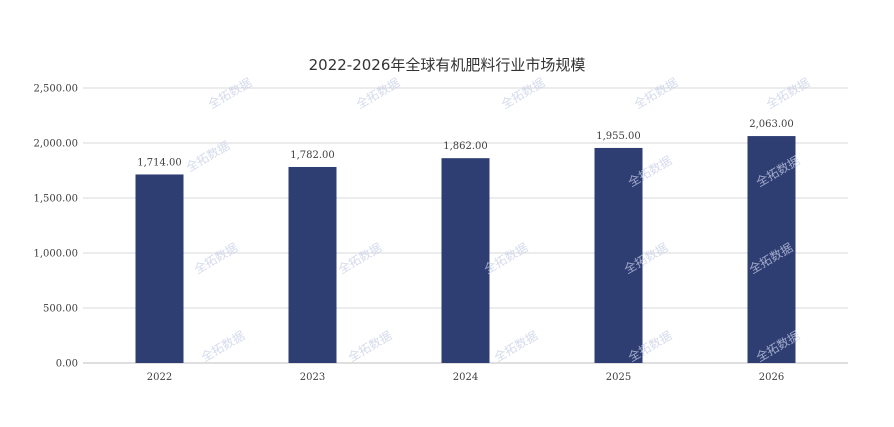  What do you see at coordinates (618, 136) in the screenshot?
I see `data-label: 1,955.00` at bounding box center [618, 136].